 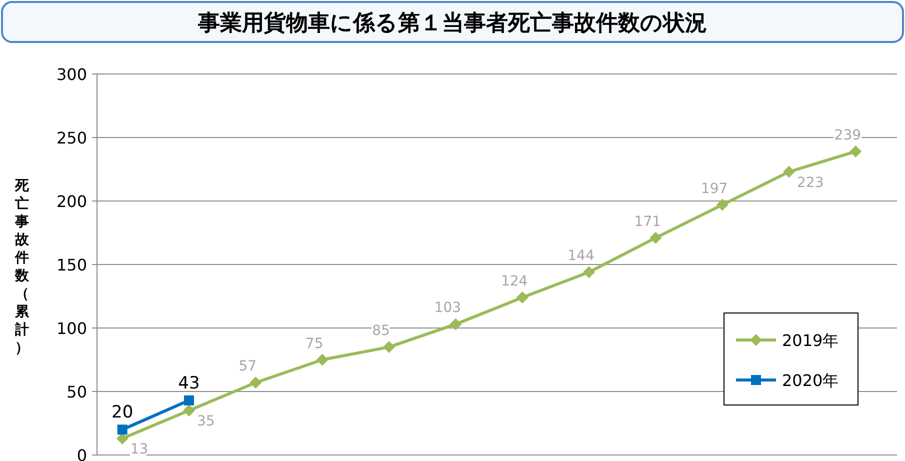 I want to click on y-tick-label: 50, so click(x=76, y=392).